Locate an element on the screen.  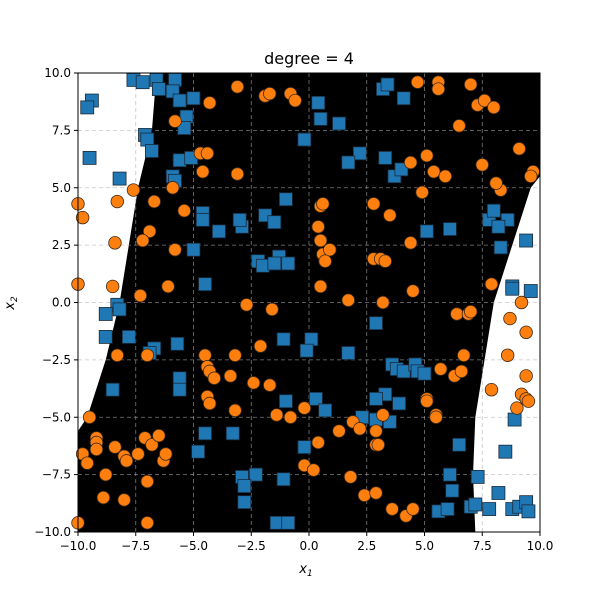
x-tick-label: 0.0 is located at coordinates (308, 546).